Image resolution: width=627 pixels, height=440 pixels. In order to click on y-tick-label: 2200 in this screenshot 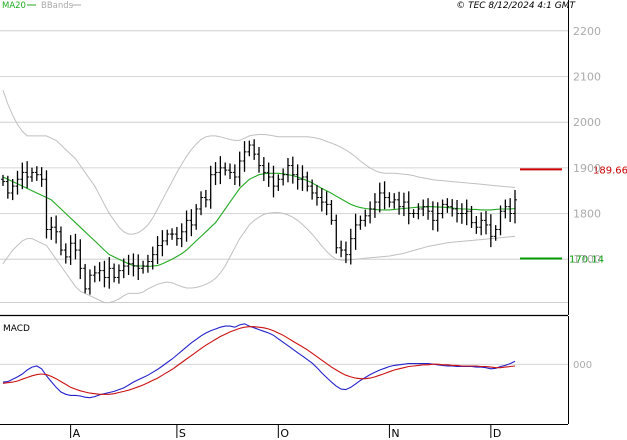, I will do `click(587, 31)`.